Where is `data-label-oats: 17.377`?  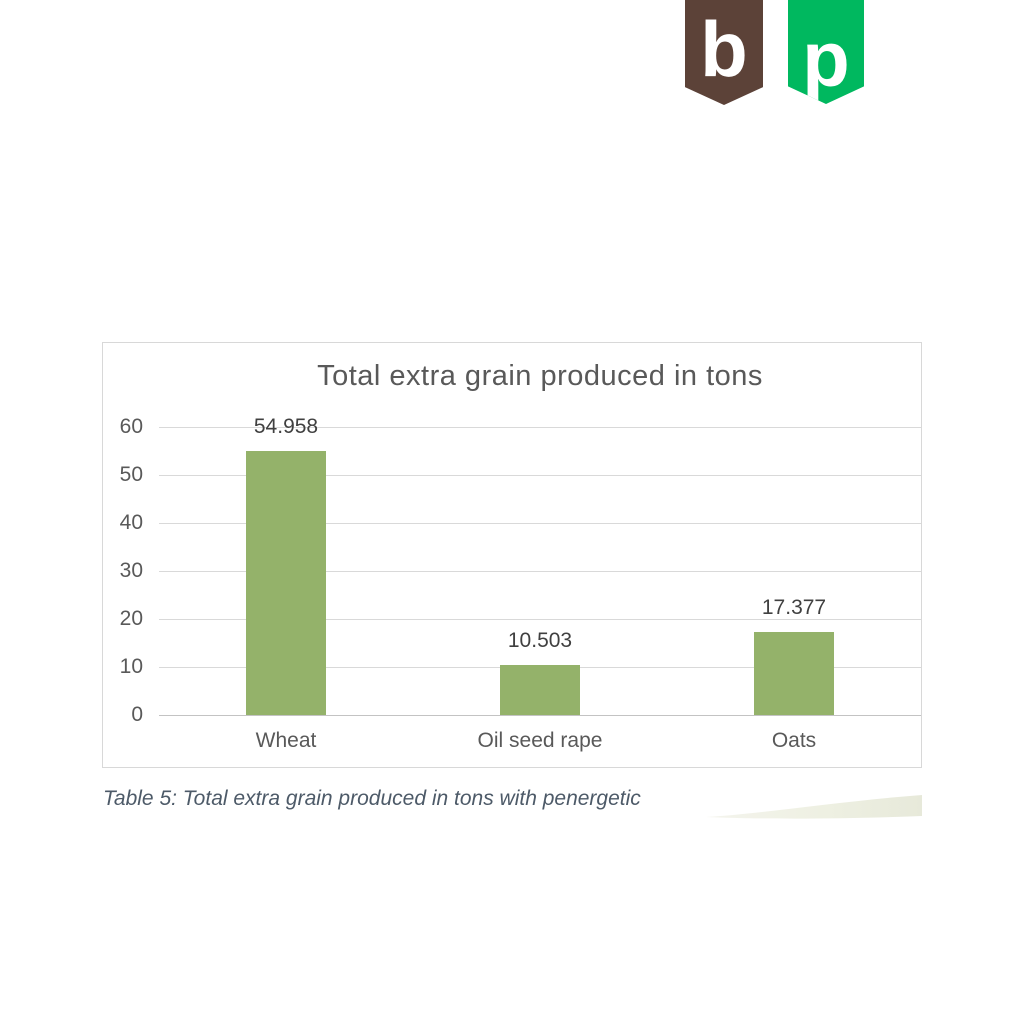
data-label-oats: 17.377 is located at coordinates (794, 607).